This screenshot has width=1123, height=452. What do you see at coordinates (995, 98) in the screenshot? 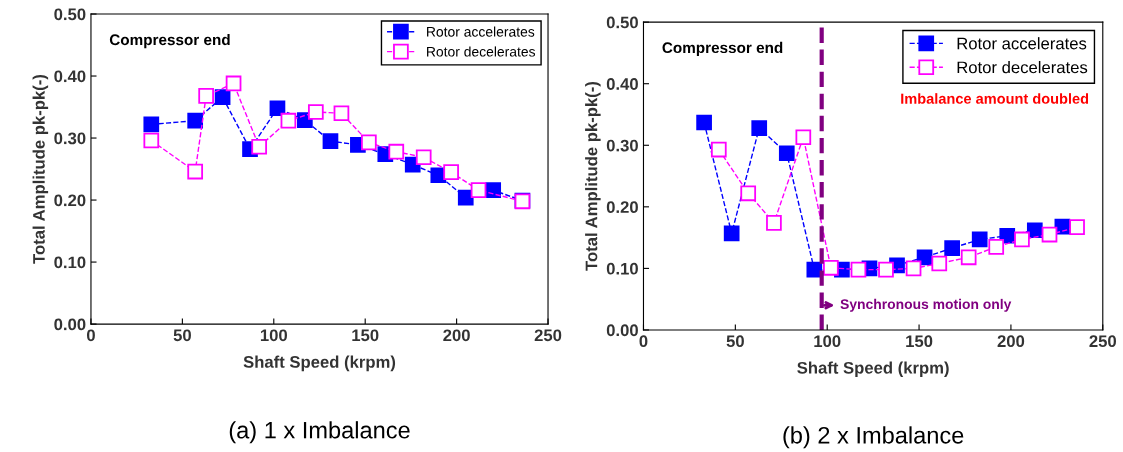
I see `annotation: Imbalance amount doubled` at bounding box center [995, 98].